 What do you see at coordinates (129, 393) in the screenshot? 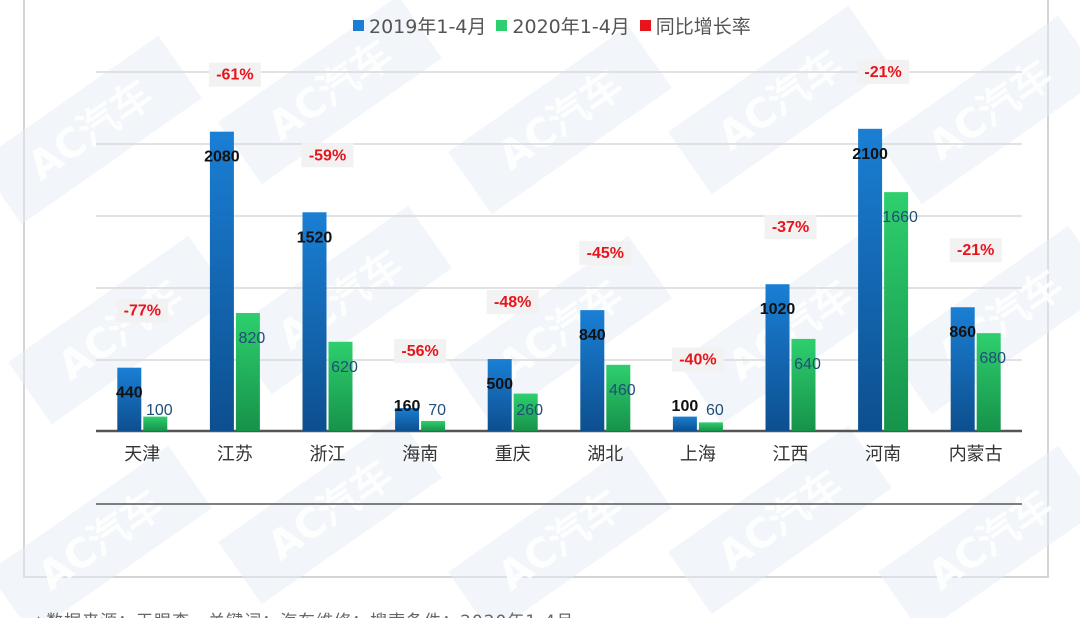
I see `data-label-2019: 440` at bounding box center [129, 393].